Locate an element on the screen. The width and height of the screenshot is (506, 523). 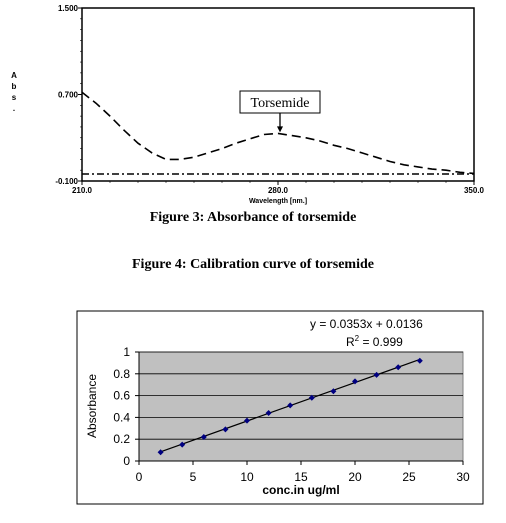
x-tick-label: 5 is located at coordinates (193, 477).